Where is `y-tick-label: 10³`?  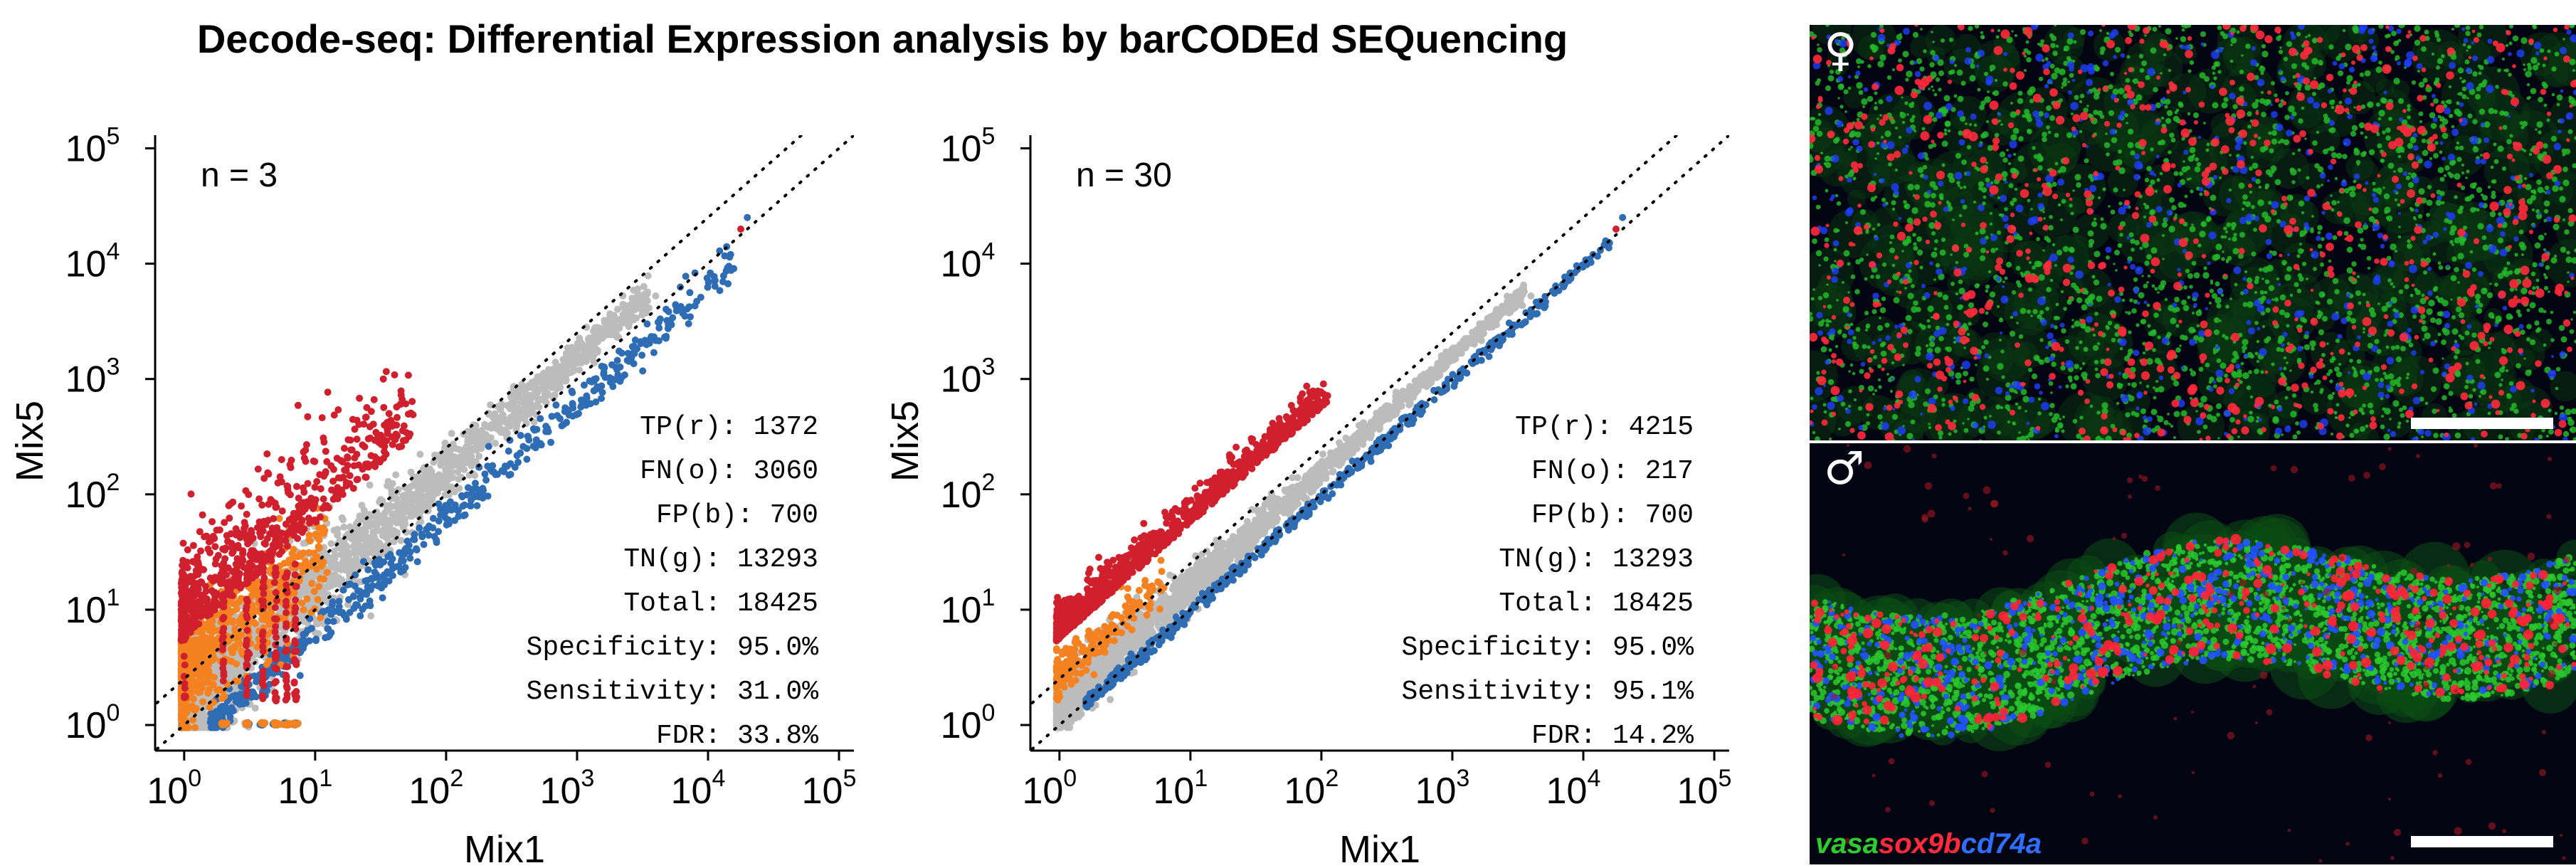
y-tick-label: 10³ is located at coordinates (92, 377).